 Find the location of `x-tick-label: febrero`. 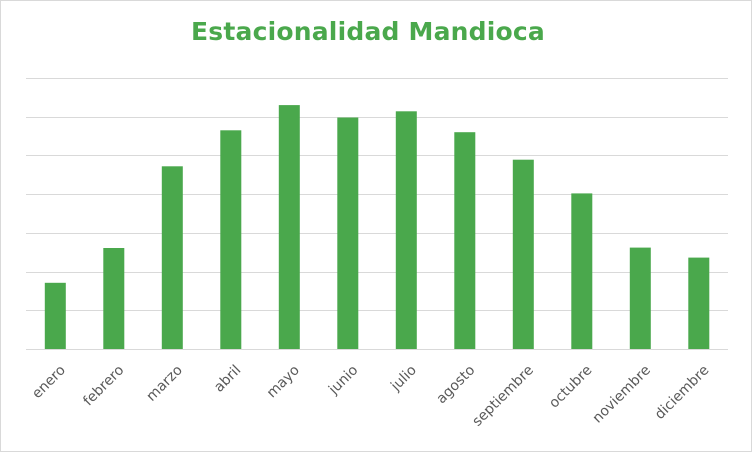

x-tick-label: febrero is located at coordinates (103, 385).